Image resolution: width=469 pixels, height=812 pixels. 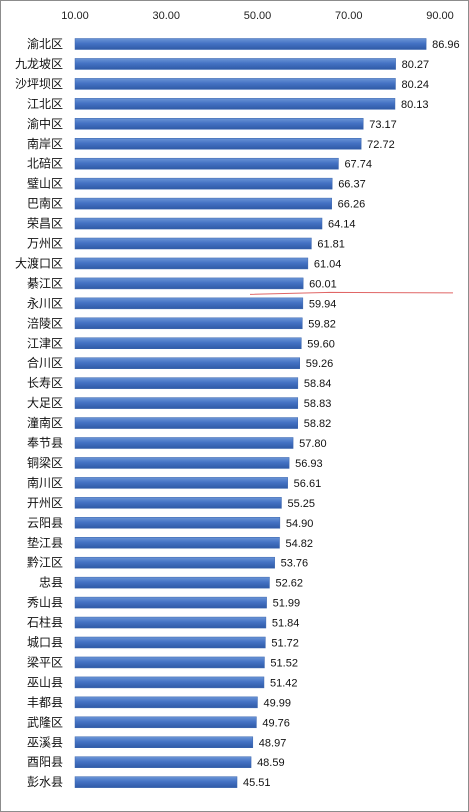 I want to click on data-label: 49.99, so click(x=277, y=703).